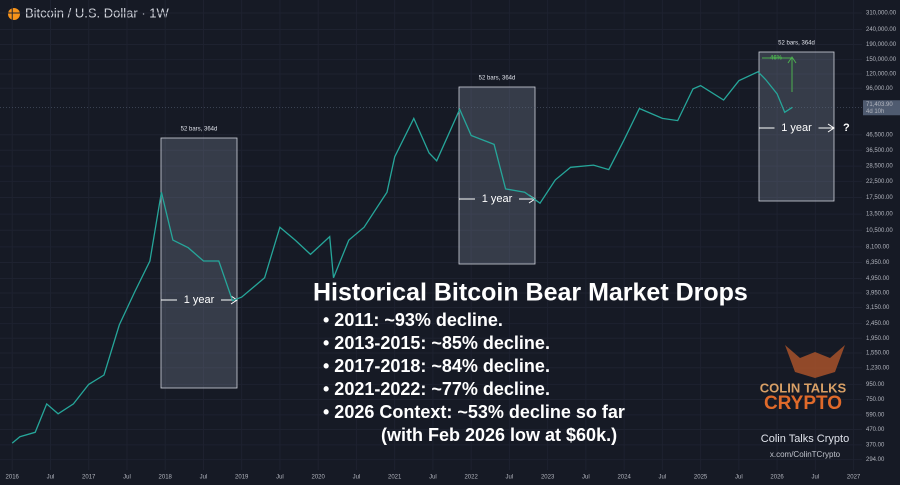 The image size is (900, 485). What do you see at coordinates (803, 387) in the screenshot?
I see `logo-top: COLIN TALKS` at bounding box center [803, 387].